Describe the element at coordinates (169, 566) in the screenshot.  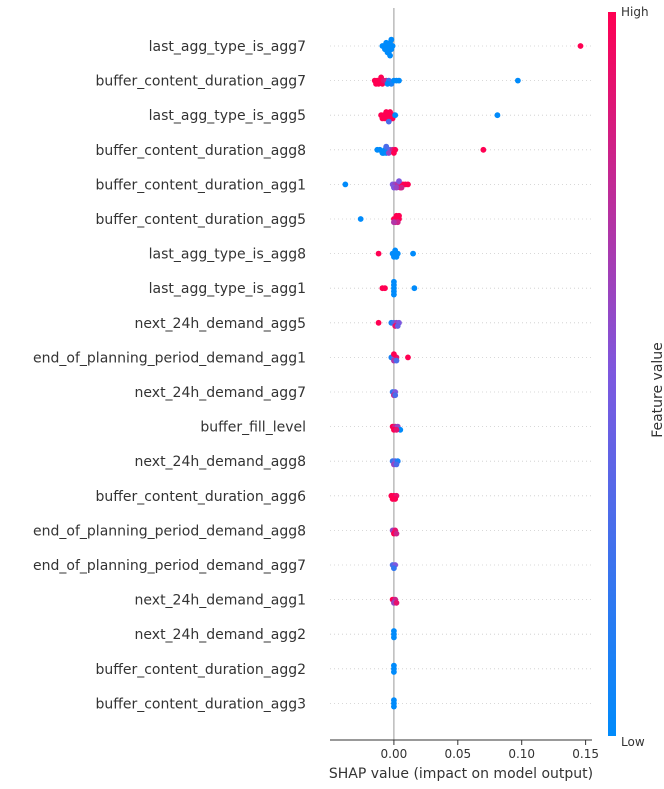
I see `feature-label: end_of_planning_period_demand_agg7` at that location.